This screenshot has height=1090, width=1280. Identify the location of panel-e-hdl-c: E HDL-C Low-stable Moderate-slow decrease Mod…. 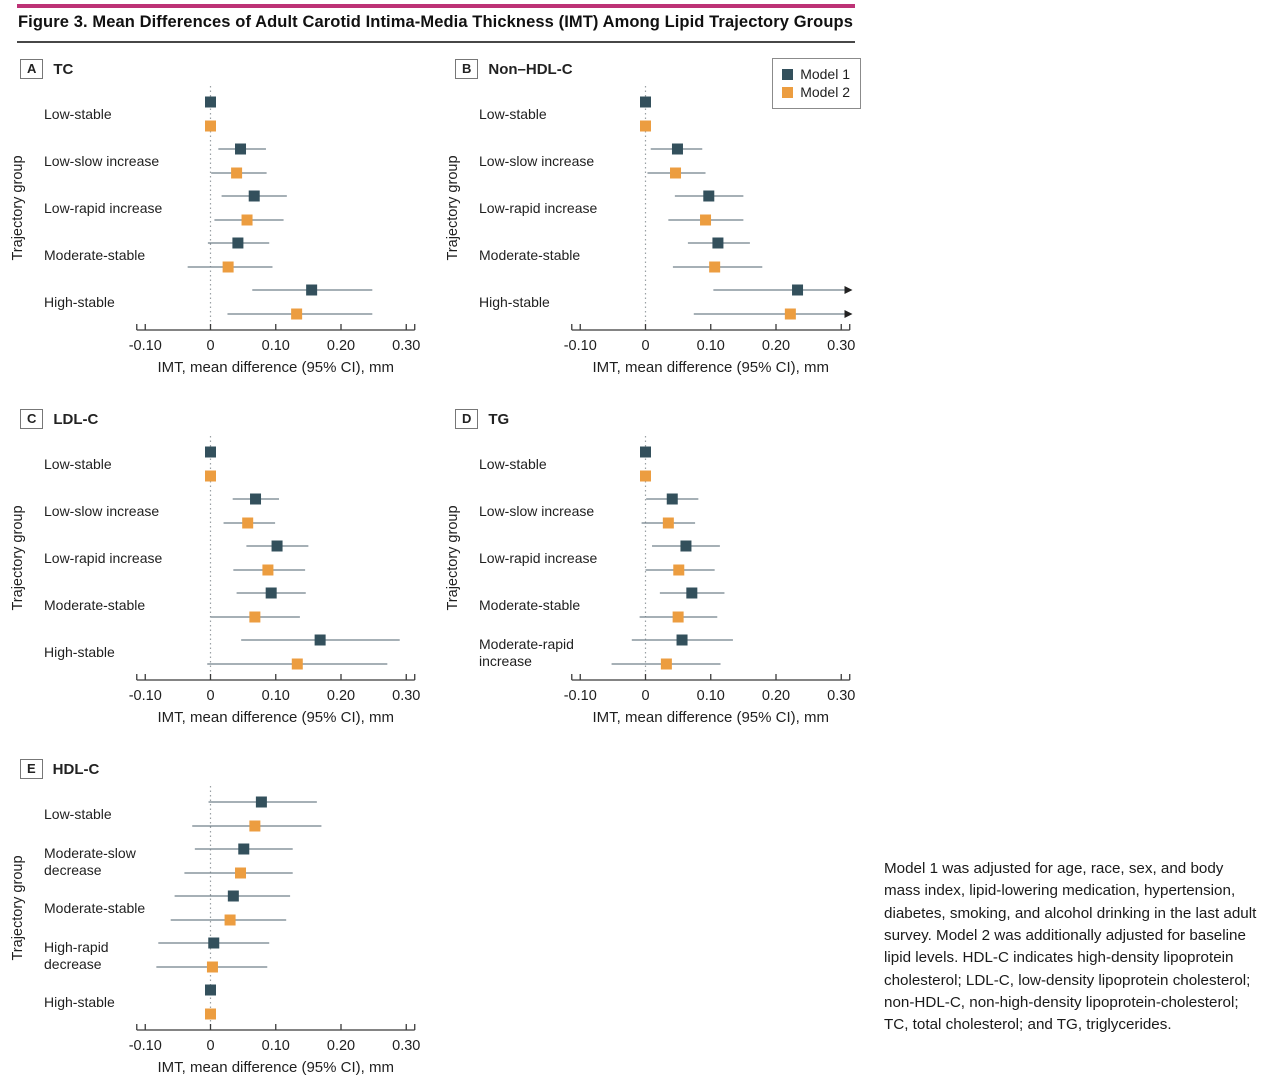
(225, 920).